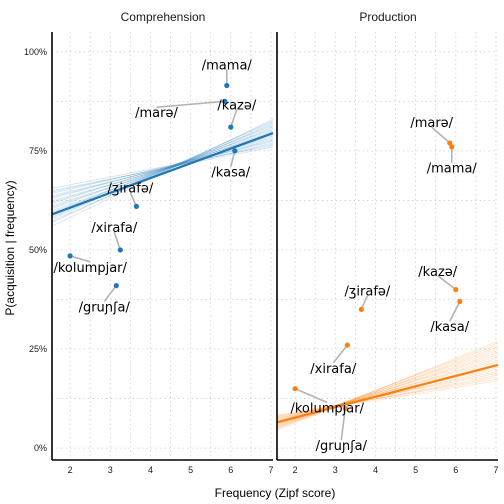 The width and height of the screenshot is (504, 504). I want to click on panel-title-comprehension: Comprehension, so click(163, 17).